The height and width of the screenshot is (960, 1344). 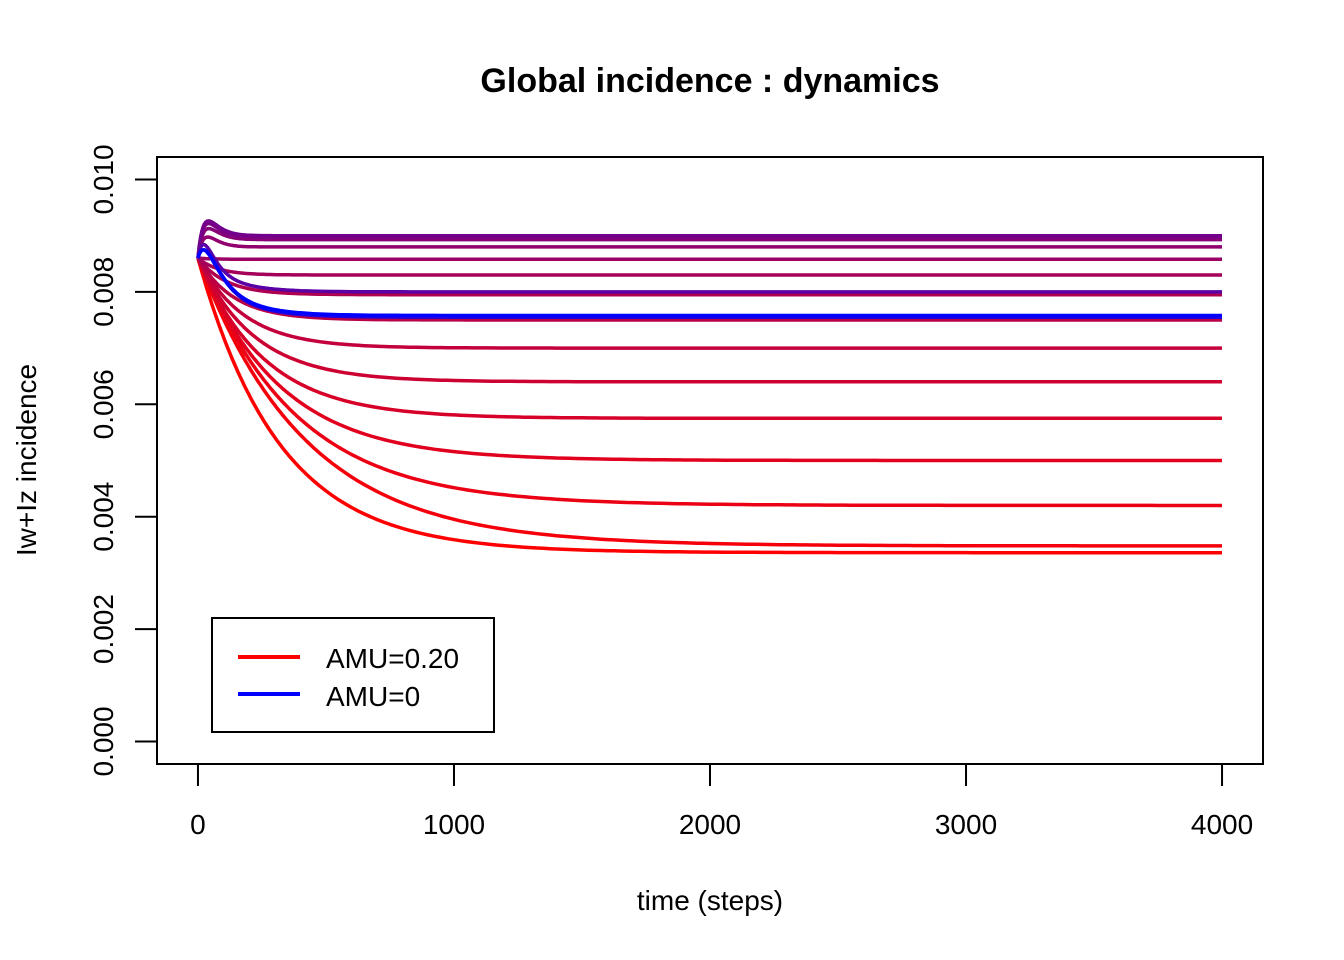 What do you see at coordinates (103, 179) in the screenshot?
I see `y-tick-label: 0.010` at bounding box center [103, 179].